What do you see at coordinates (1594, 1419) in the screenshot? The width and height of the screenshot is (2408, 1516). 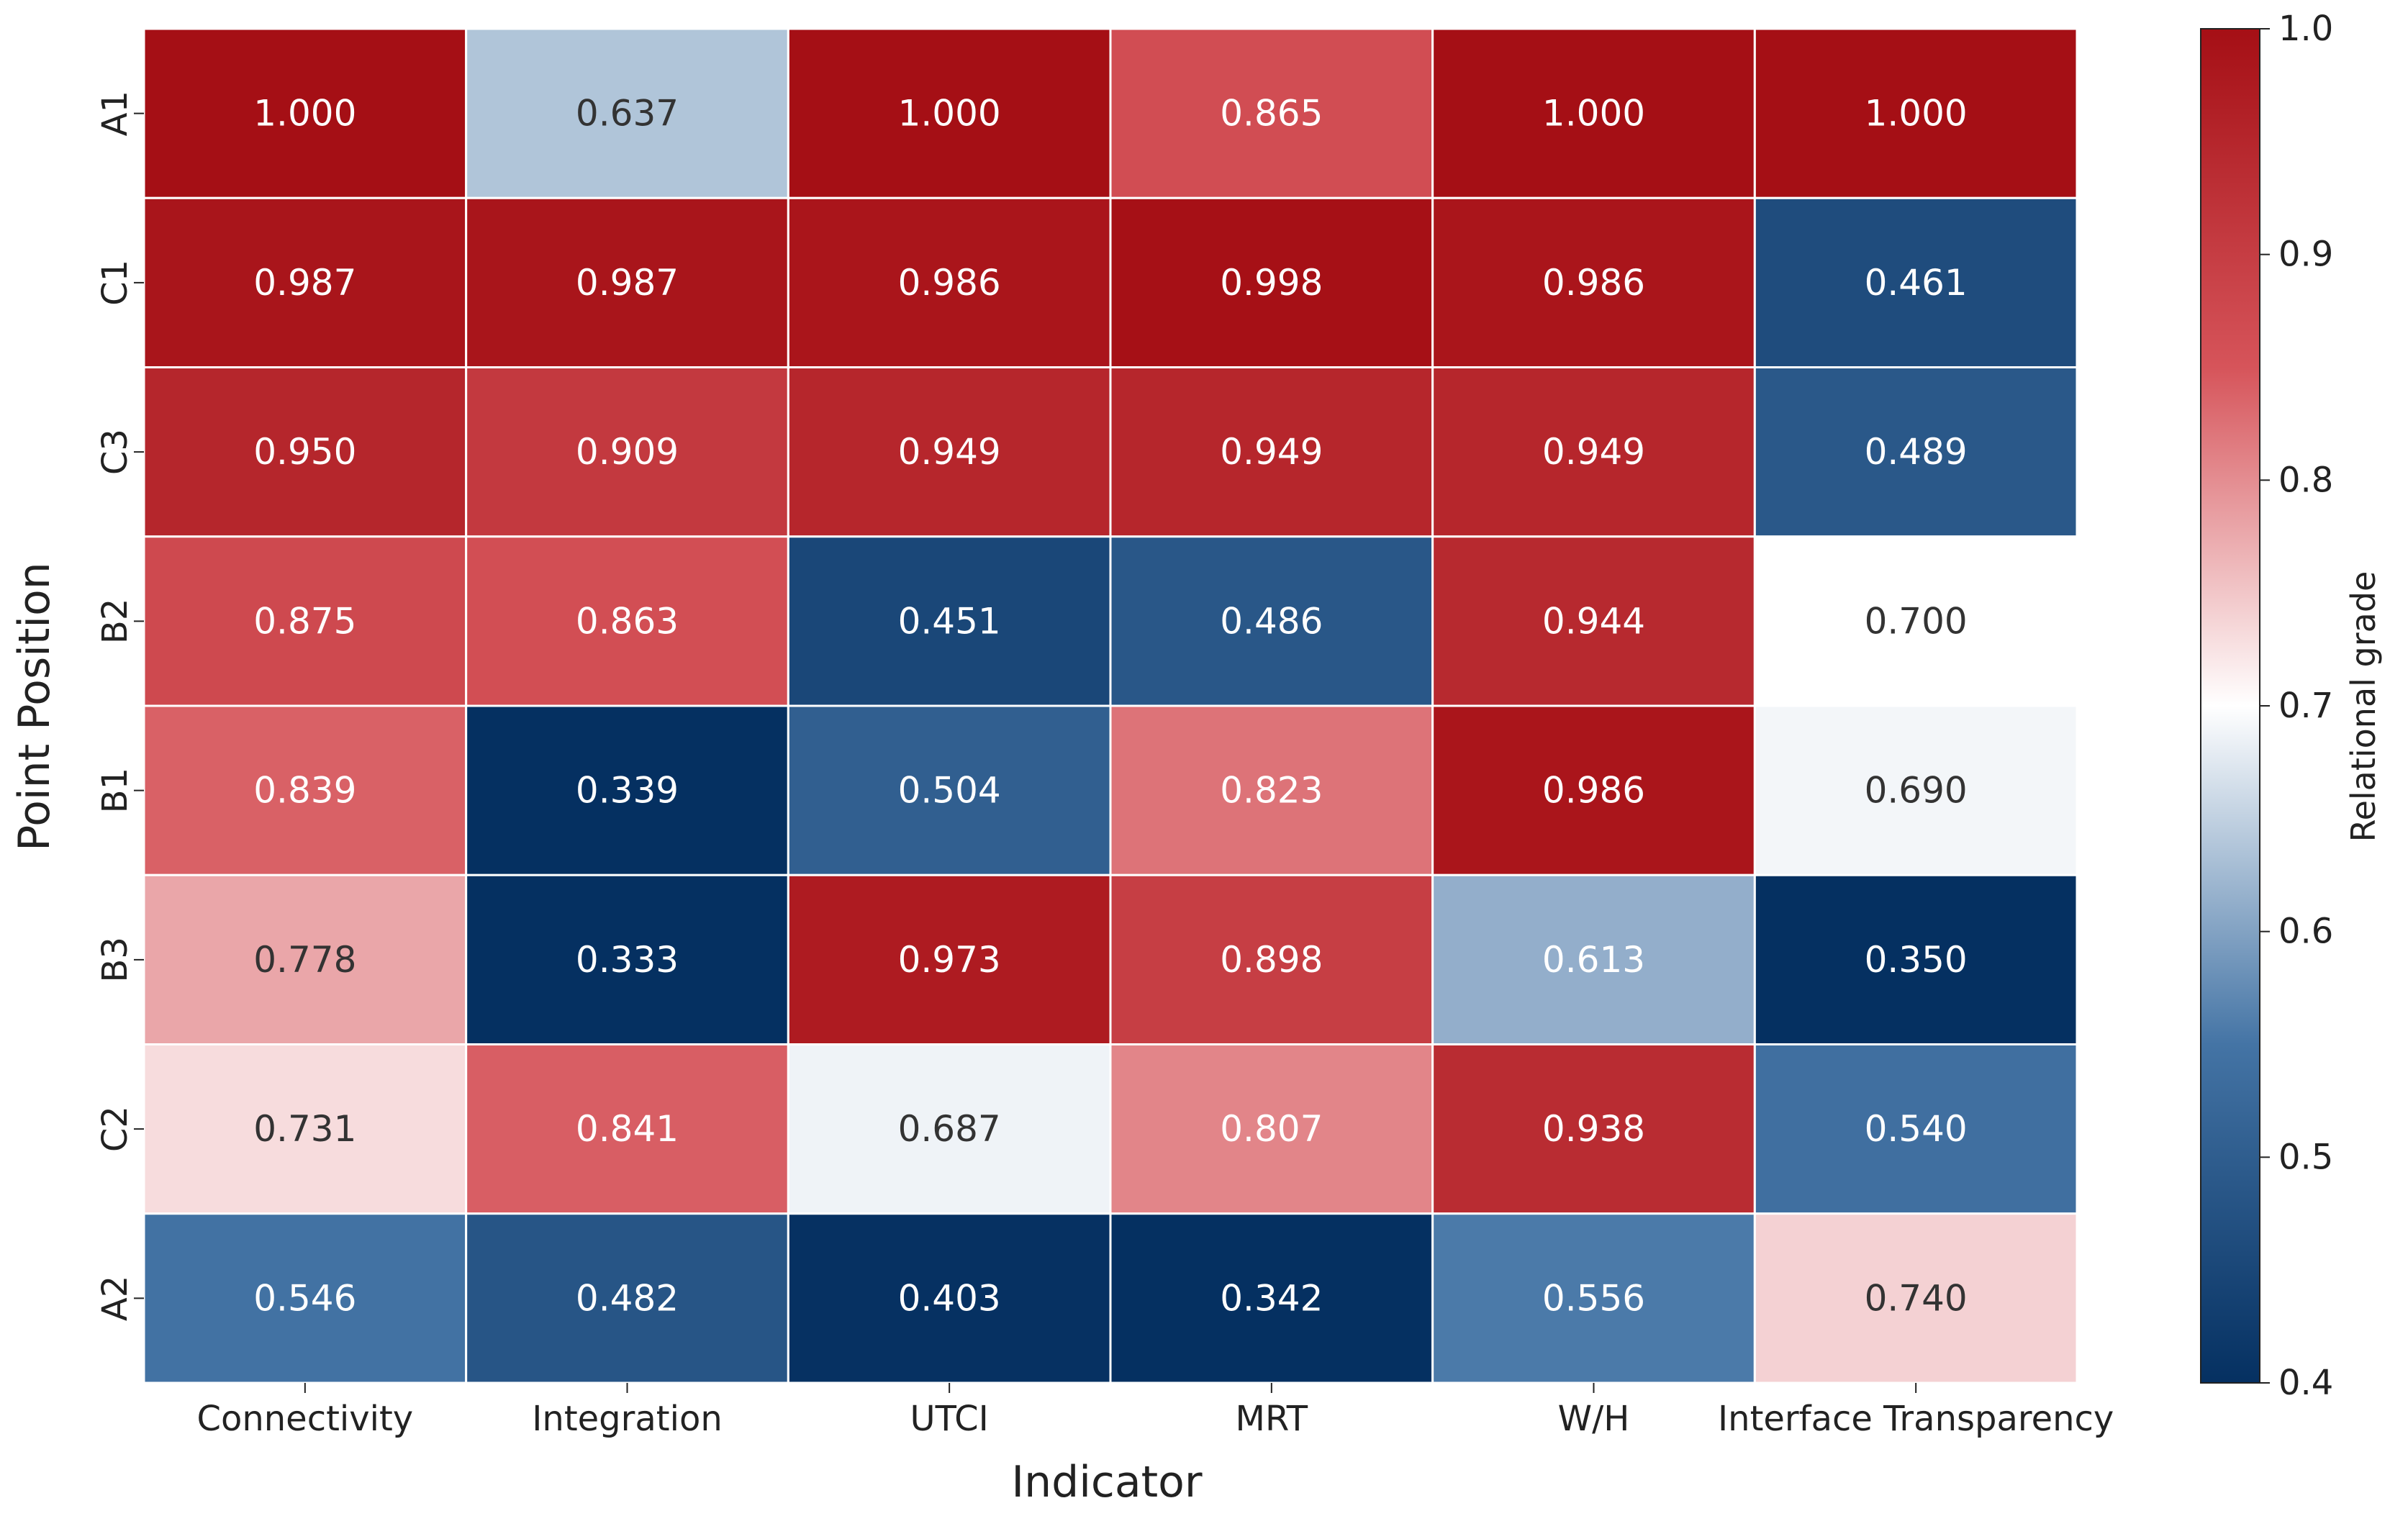 I see `x-tick-label: W/H` at bounding box center [1594, 1419].